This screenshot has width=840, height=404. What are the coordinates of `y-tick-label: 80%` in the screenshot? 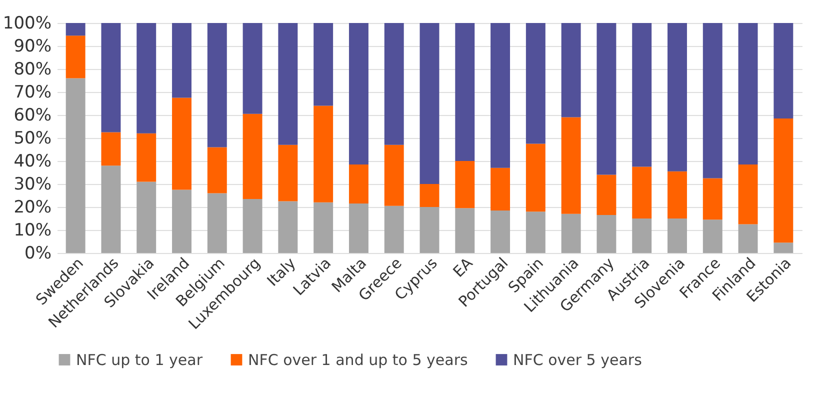 It's located at (33, 70).